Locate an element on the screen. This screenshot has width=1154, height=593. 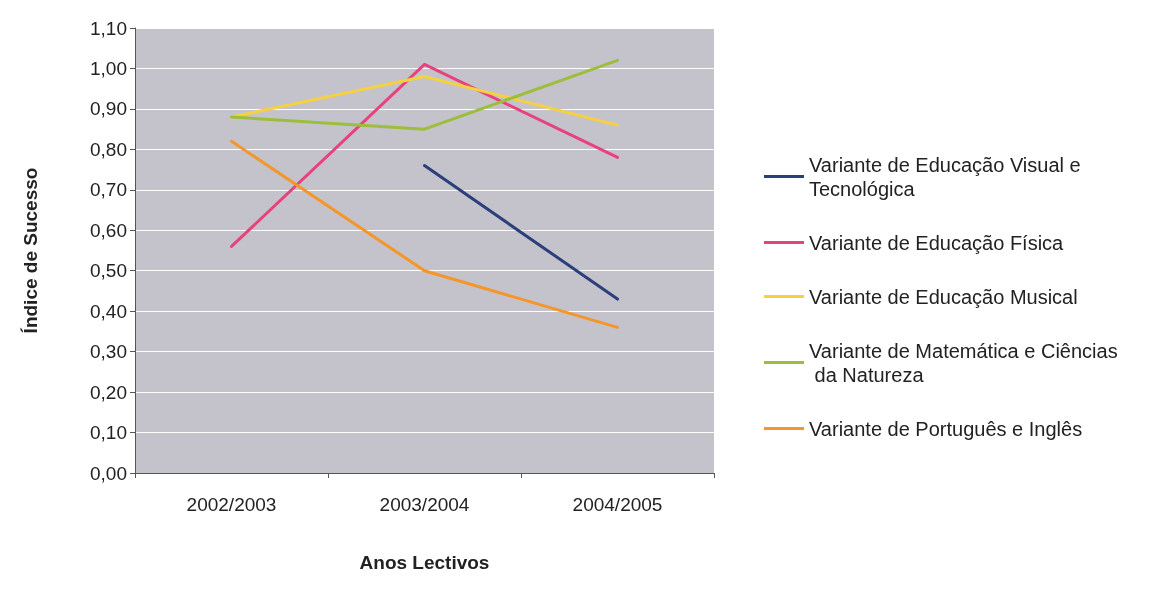
y-tick-label: 0,20 is located at coordinates (108, 392).